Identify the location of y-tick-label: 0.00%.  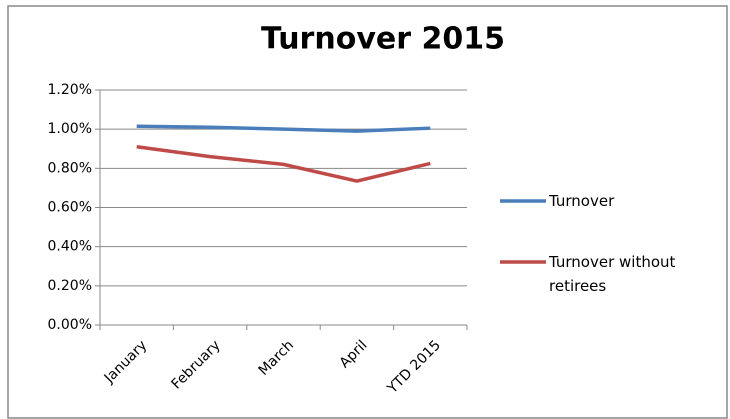
(70, 325).